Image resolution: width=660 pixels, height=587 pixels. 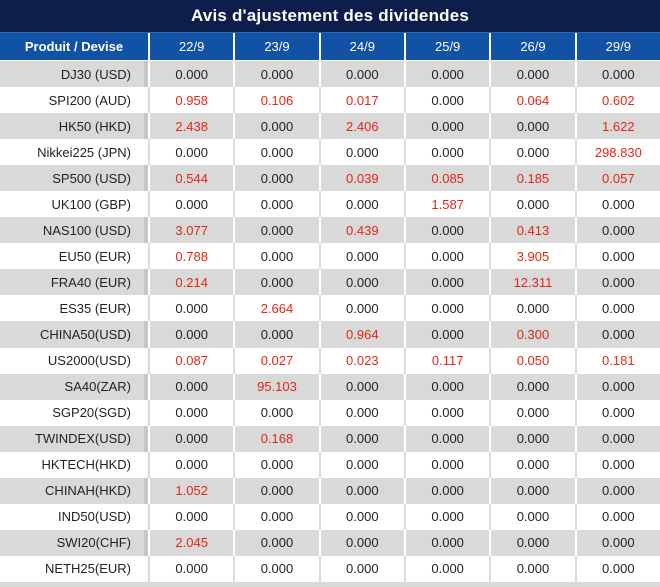 What do you see at coordinates (74, 542) in the screenshot?
I see `product-cell: SWI20(CHF)` at bounding box center [74, 542].